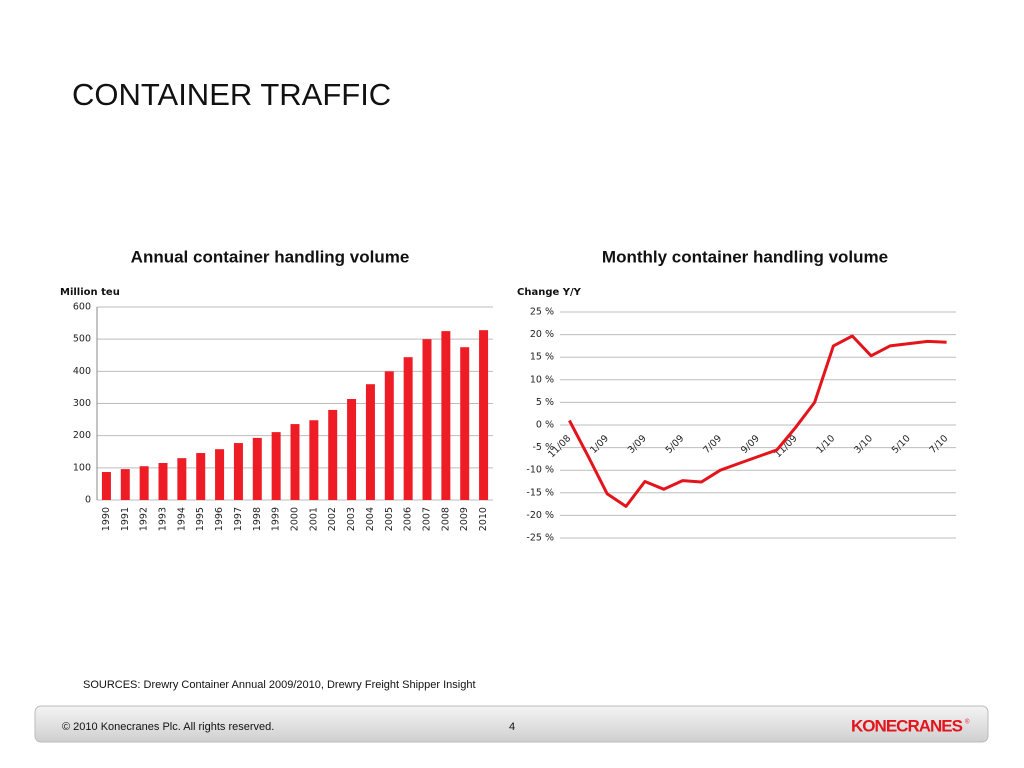 Image resolution: width=1024 pixels, height=768 pixels. Describe the element at coordinates (939, 444) in the screenshot. I see `x-tick-label: 7/10` at that location.